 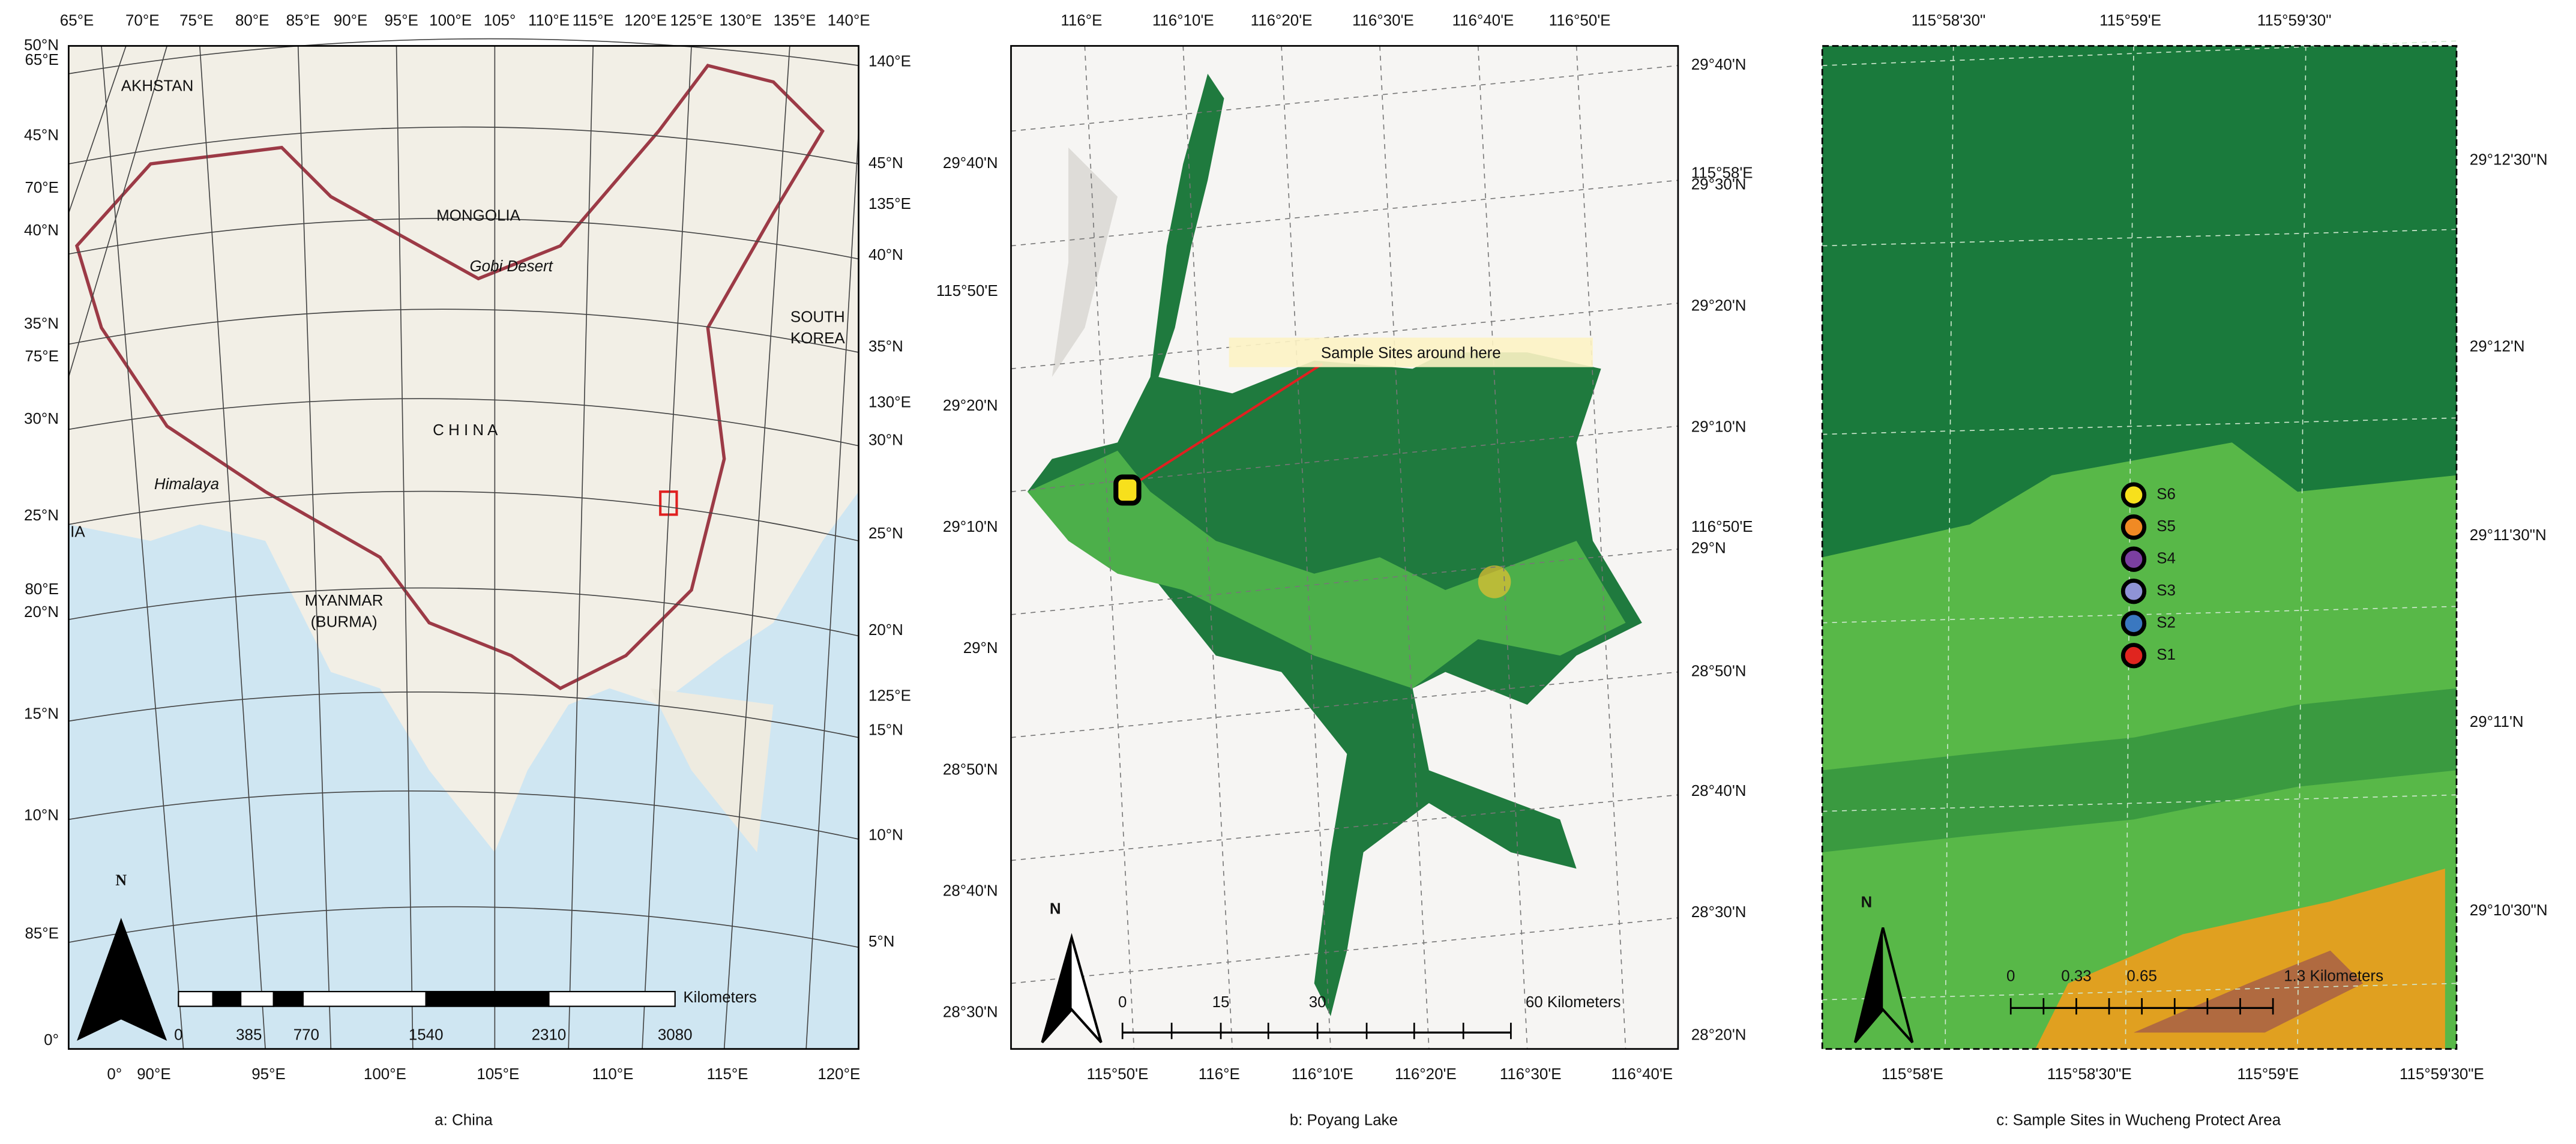 I want to click on top-label: 75°E, so click(x=197, y=20).